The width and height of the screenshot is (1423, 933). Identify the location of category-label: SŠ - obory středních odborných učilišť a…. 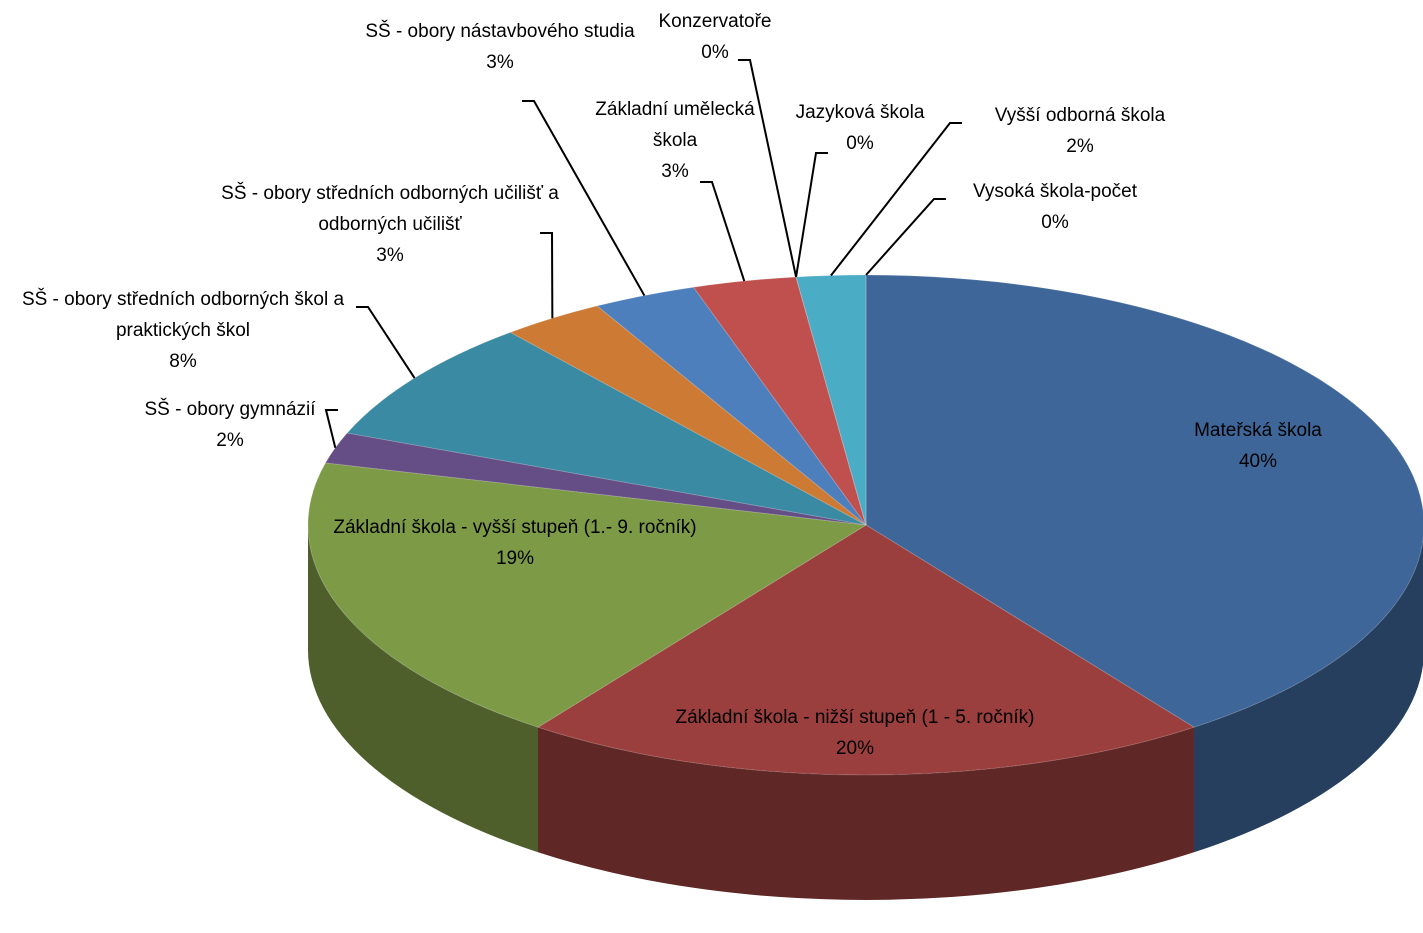
(390, 209).